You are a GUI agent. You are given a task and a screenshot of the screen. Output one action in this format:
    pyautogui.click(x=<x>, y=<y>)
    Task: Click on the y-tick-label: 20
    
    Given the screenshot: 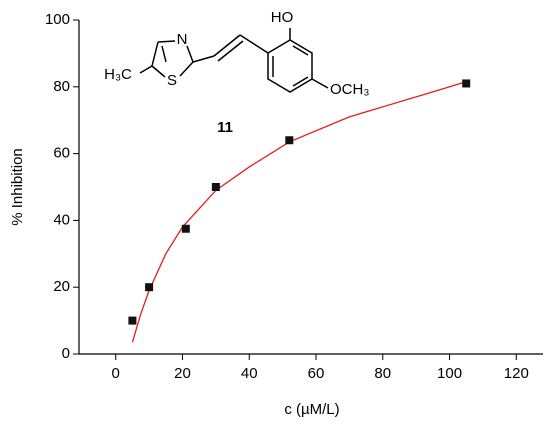 What is the action you would take?
    pyautogui.click(x=61, y=286)
    